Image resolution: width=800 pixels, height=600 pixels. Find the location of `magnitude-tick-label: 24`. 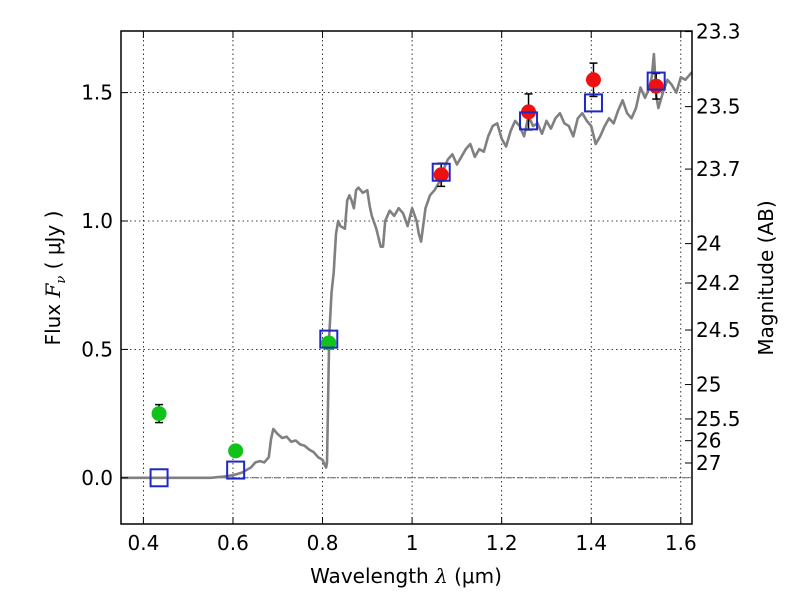

magnitude-tick-label: 24 is located at coordinates (708, 244).